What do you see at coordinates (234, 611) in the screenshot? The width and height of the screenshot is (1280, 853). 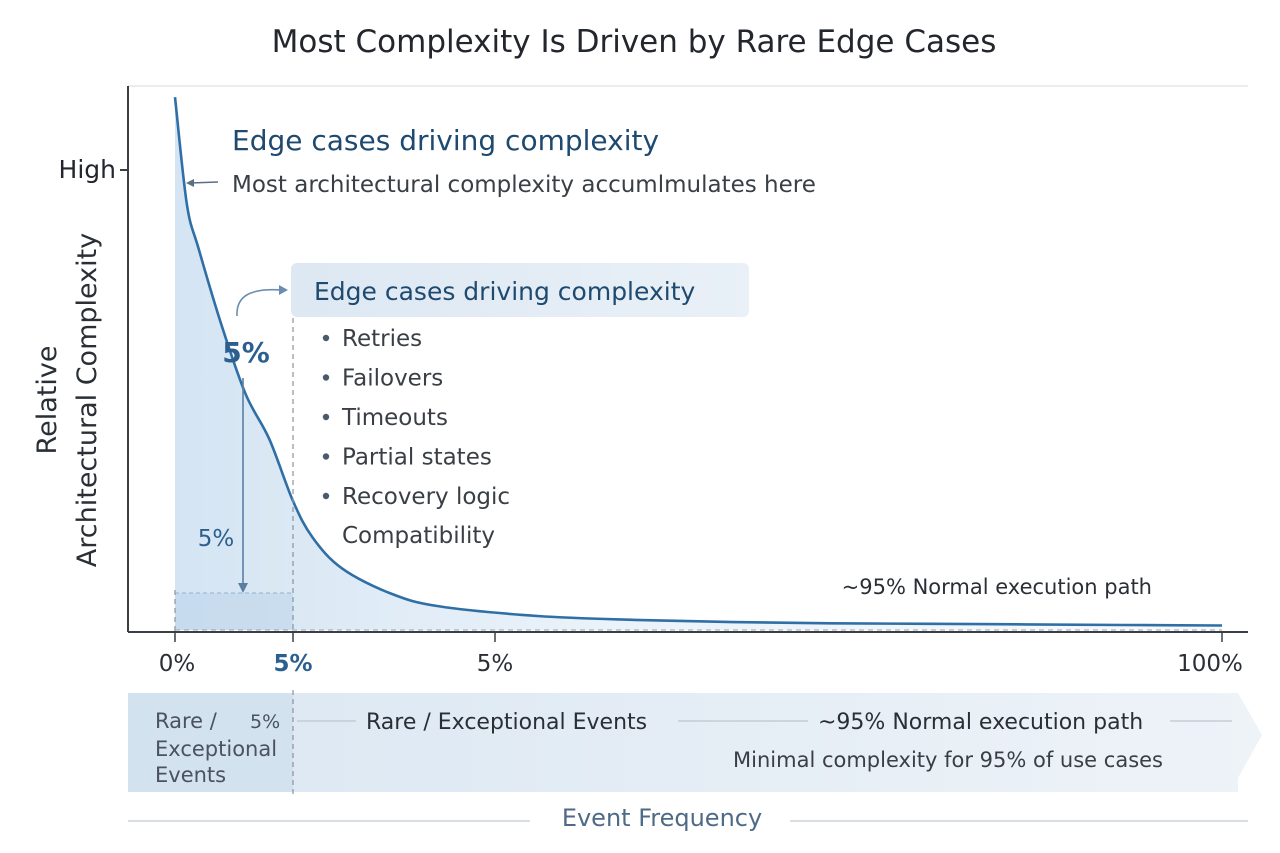 I see `edge-case-region` at bounding box center [234, 611].